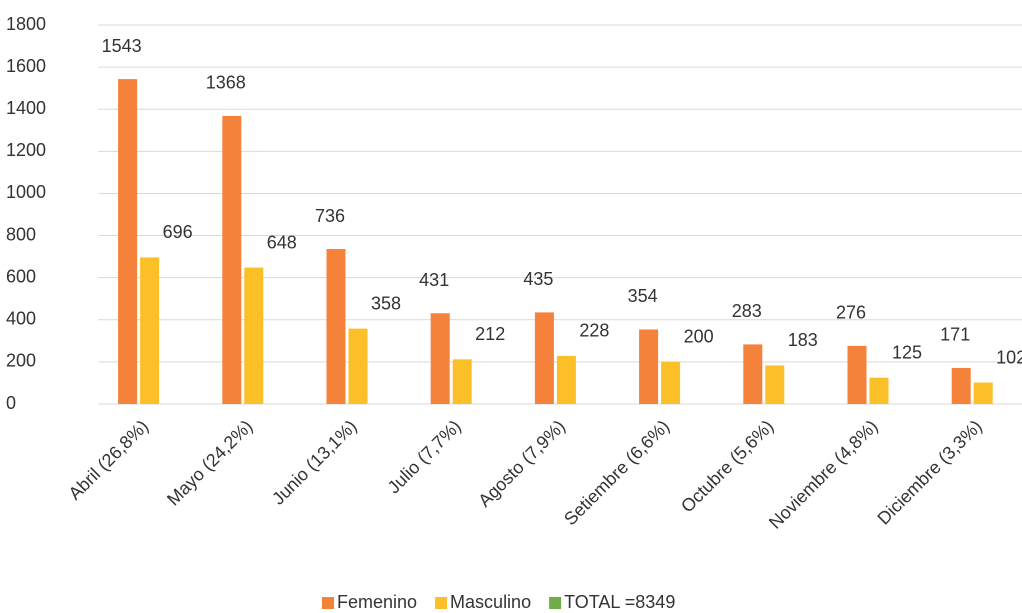 The width and height of the screenshot is (1022, 613). Describe the element at coordinates (21, 319) in the screenshot. I see `y-tick-label: 400` at that location.